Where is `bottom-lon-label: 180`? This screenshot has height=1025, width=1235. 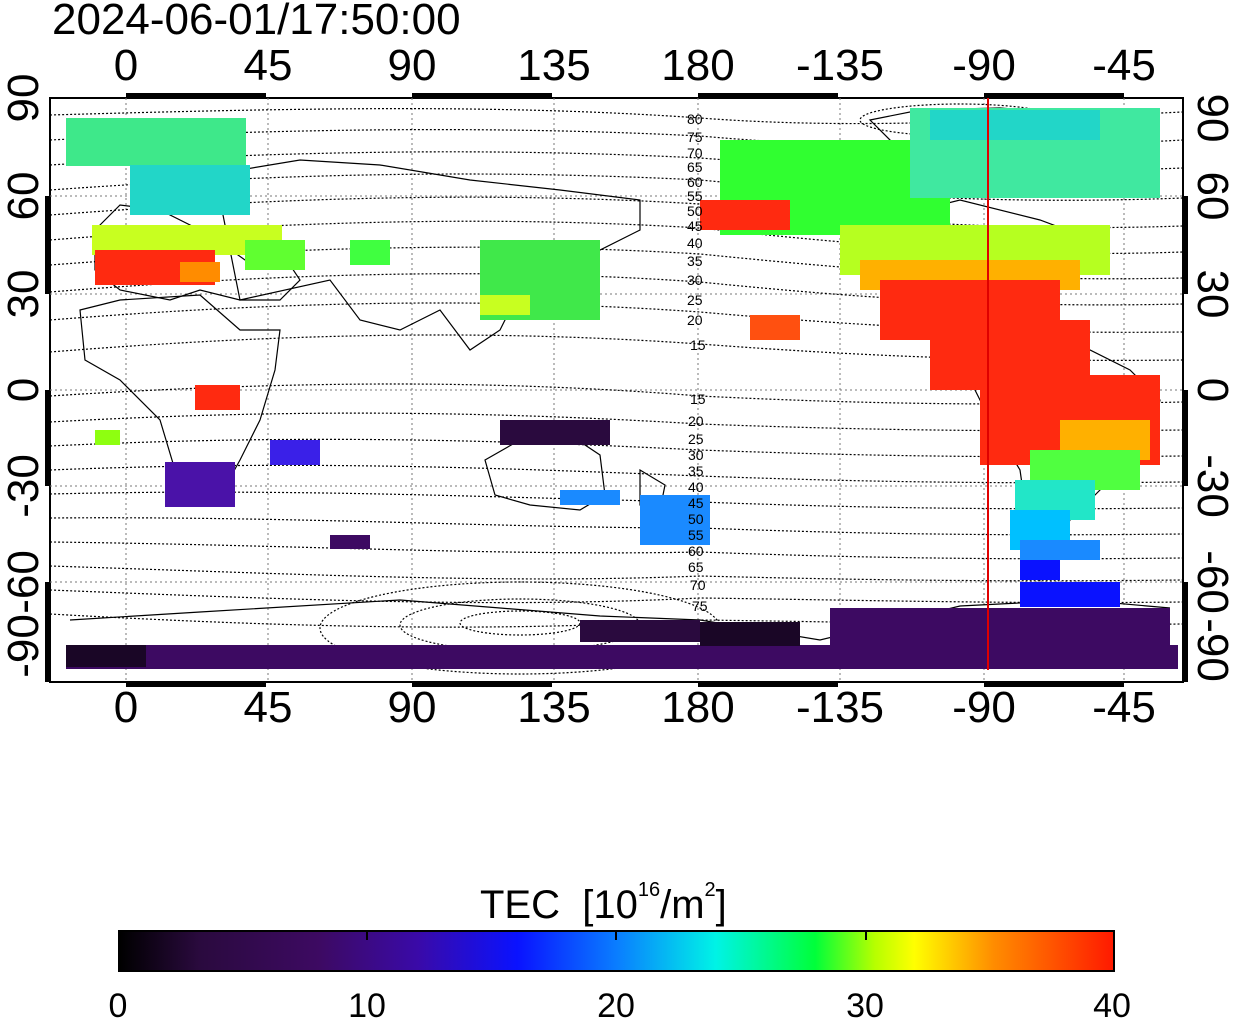
bottom-lon-label: 180 is located at coordinates (698, 707).